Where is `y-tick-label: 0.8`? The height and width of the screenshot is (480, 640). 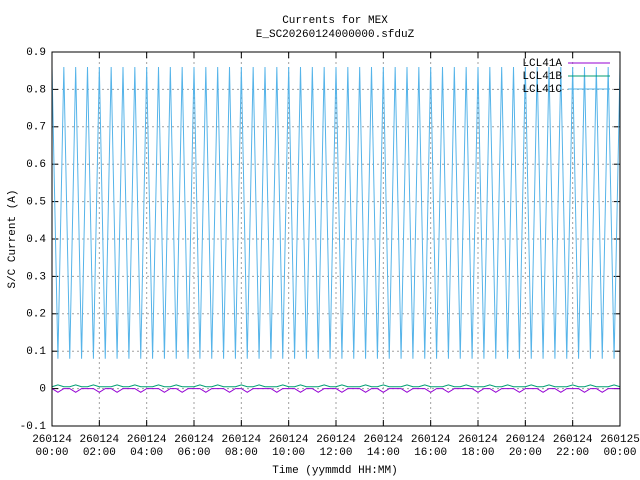
y-tick-label: 0.8 is located at coordinates (36, 90).